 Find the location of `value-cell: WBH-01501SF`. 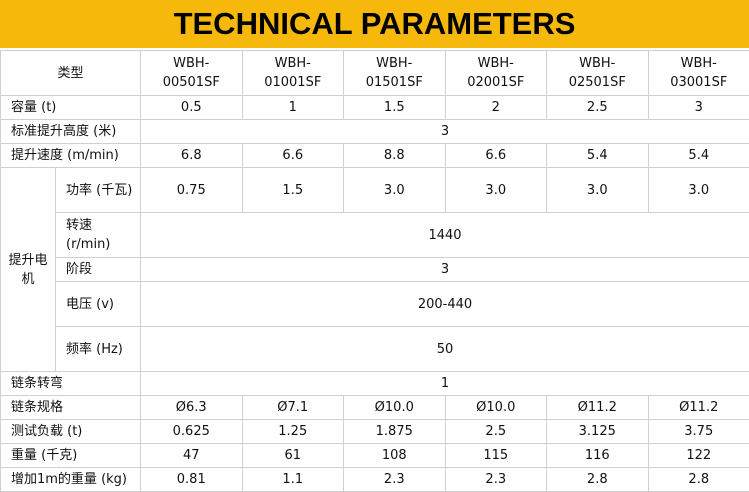

value-cell: WBH-01501SF is located at coordinates (395, 73).